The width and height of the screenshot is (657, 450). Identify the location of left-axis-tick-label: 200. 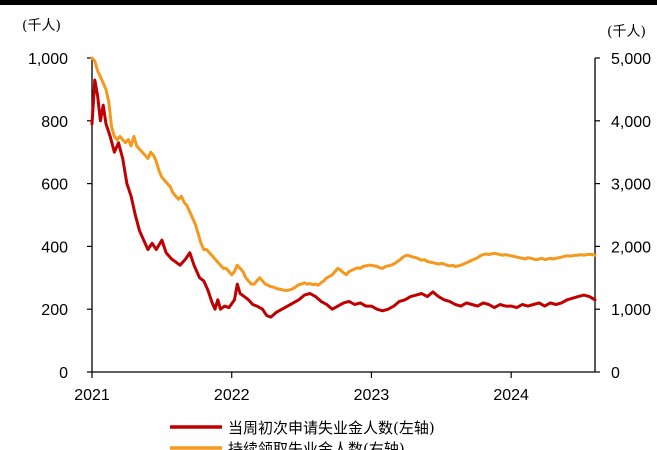
(54, 310).